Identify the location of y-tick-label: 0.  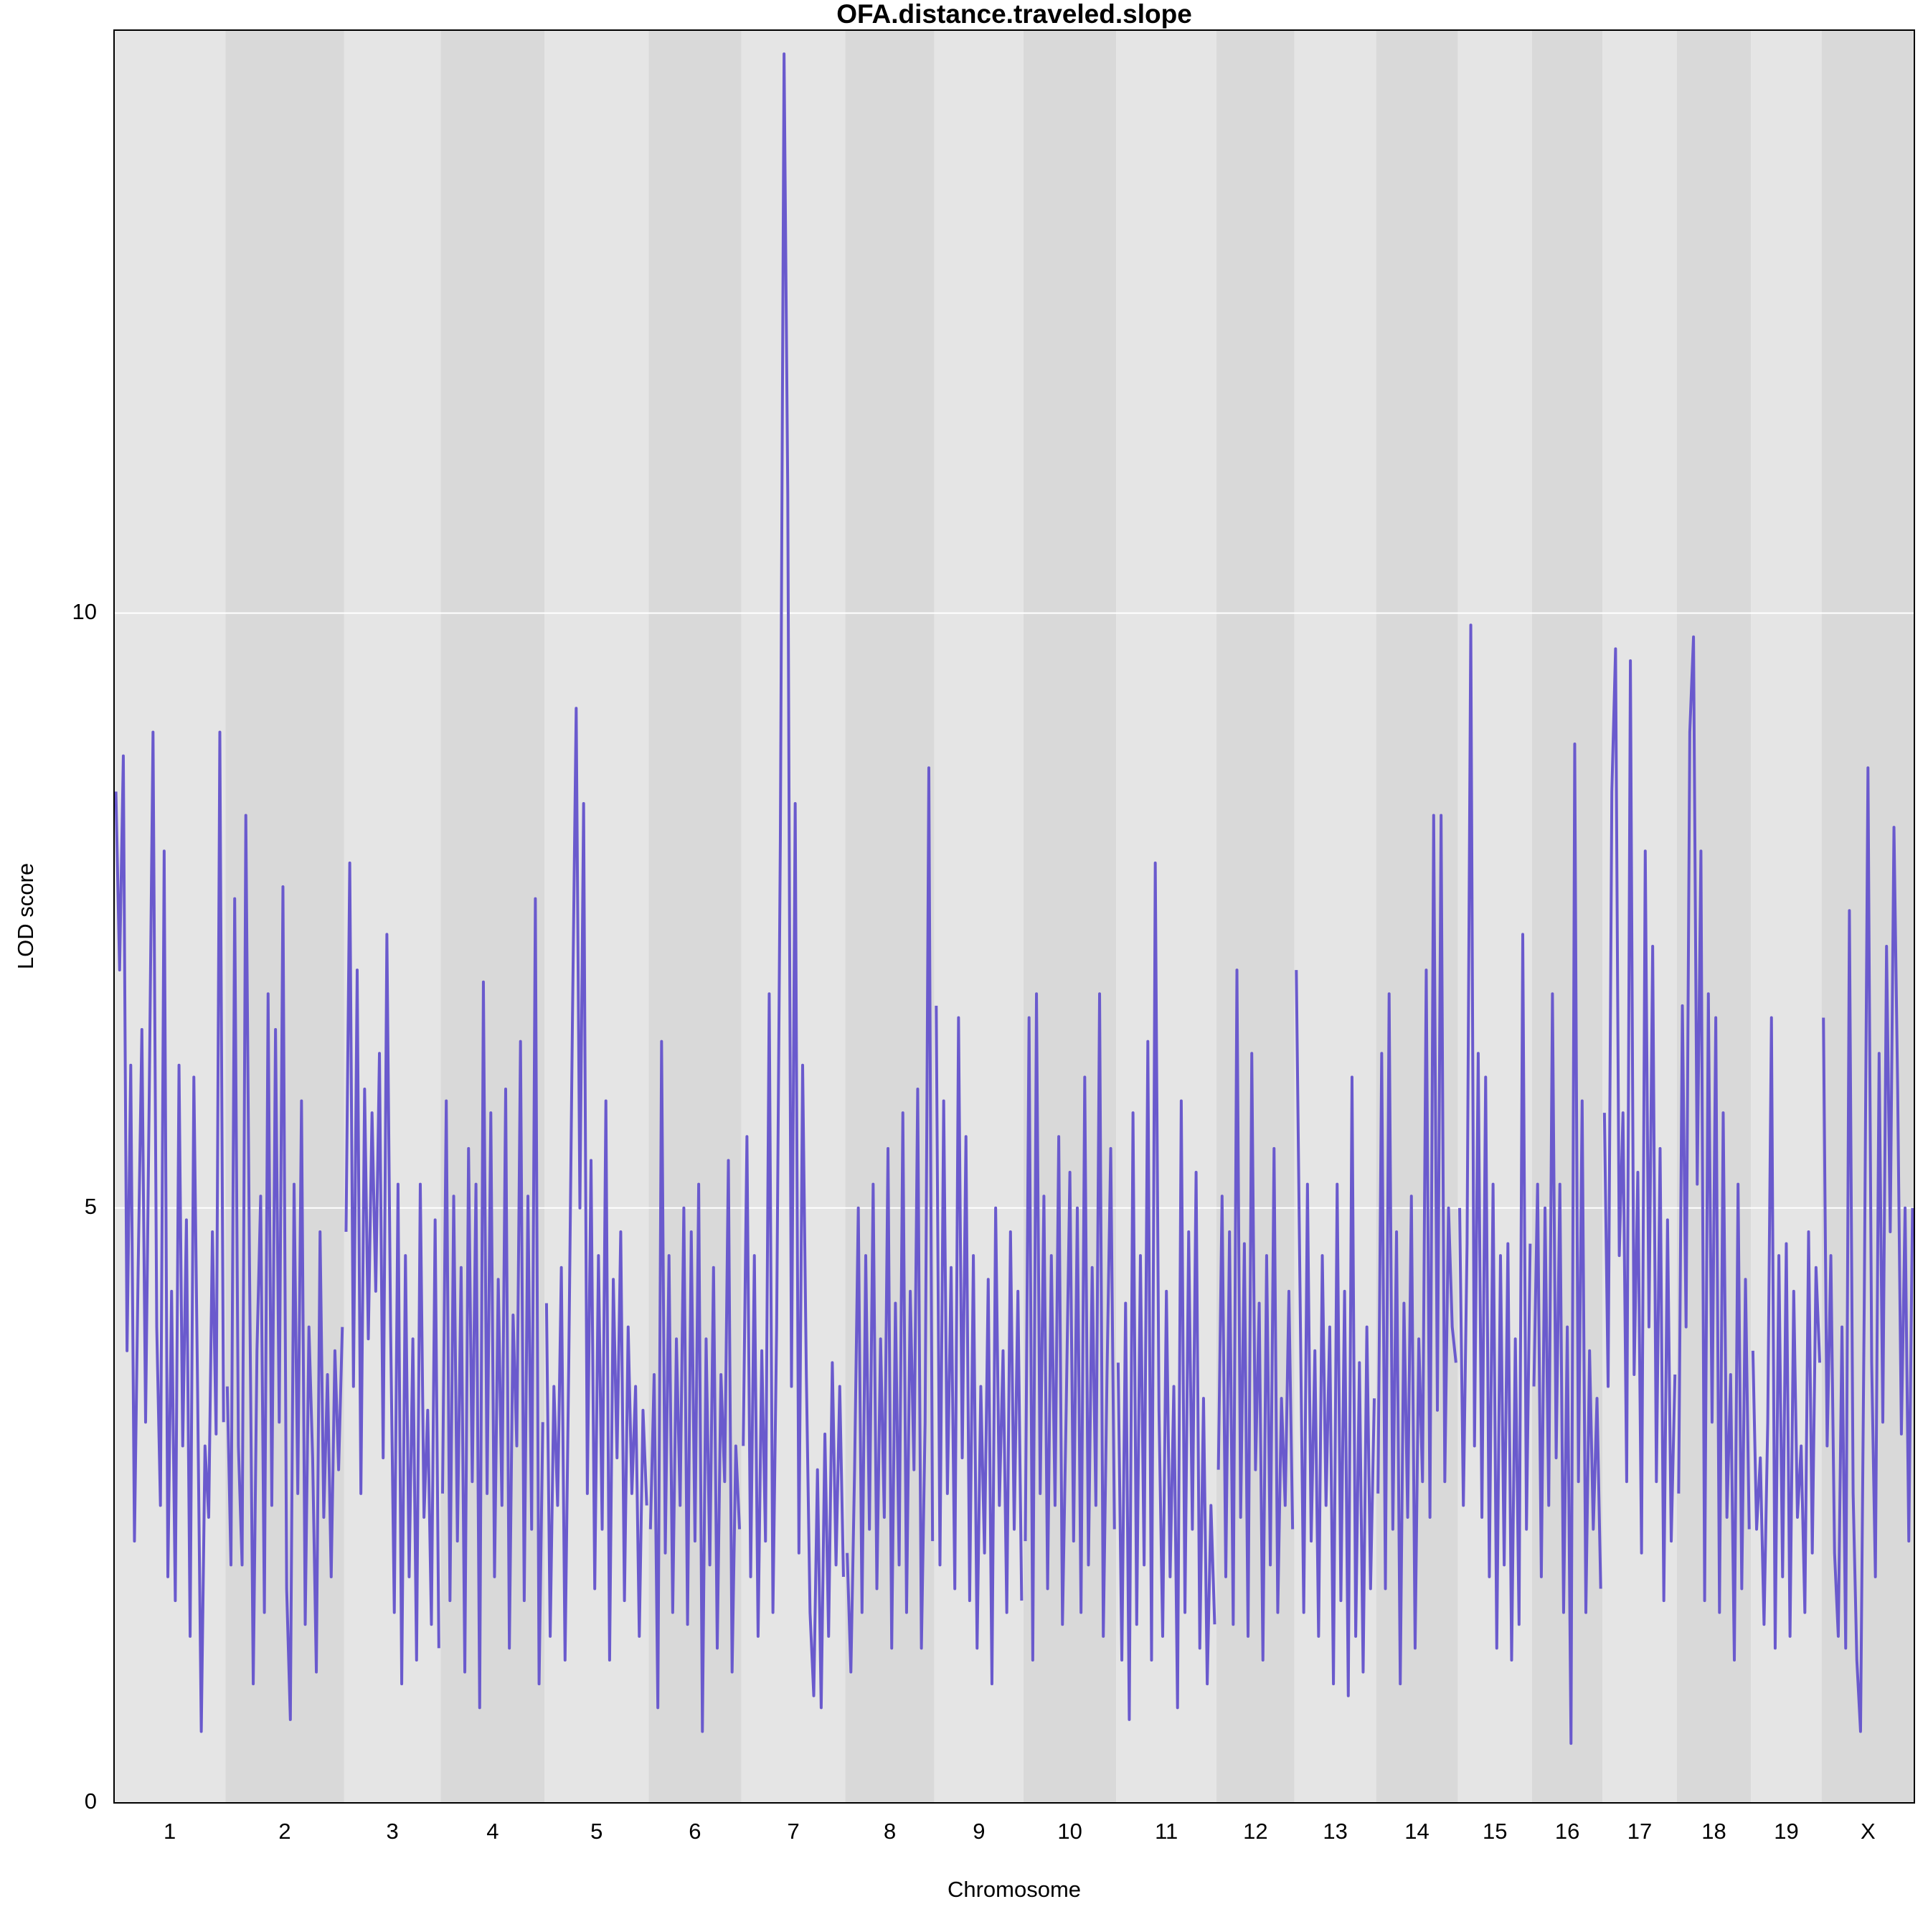
(91, 1801).